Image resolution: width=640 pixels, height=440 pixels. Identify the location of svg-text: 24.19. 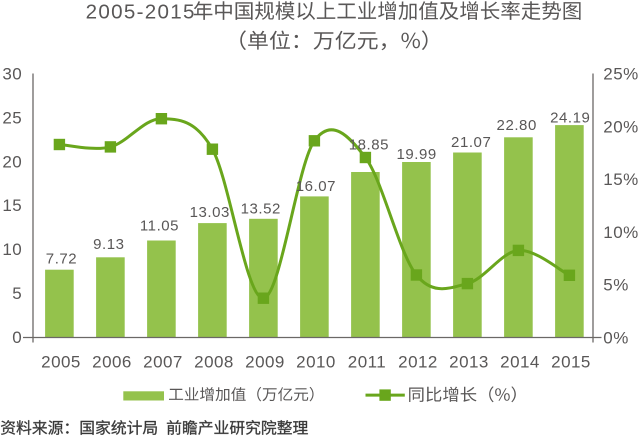
(570, 118).